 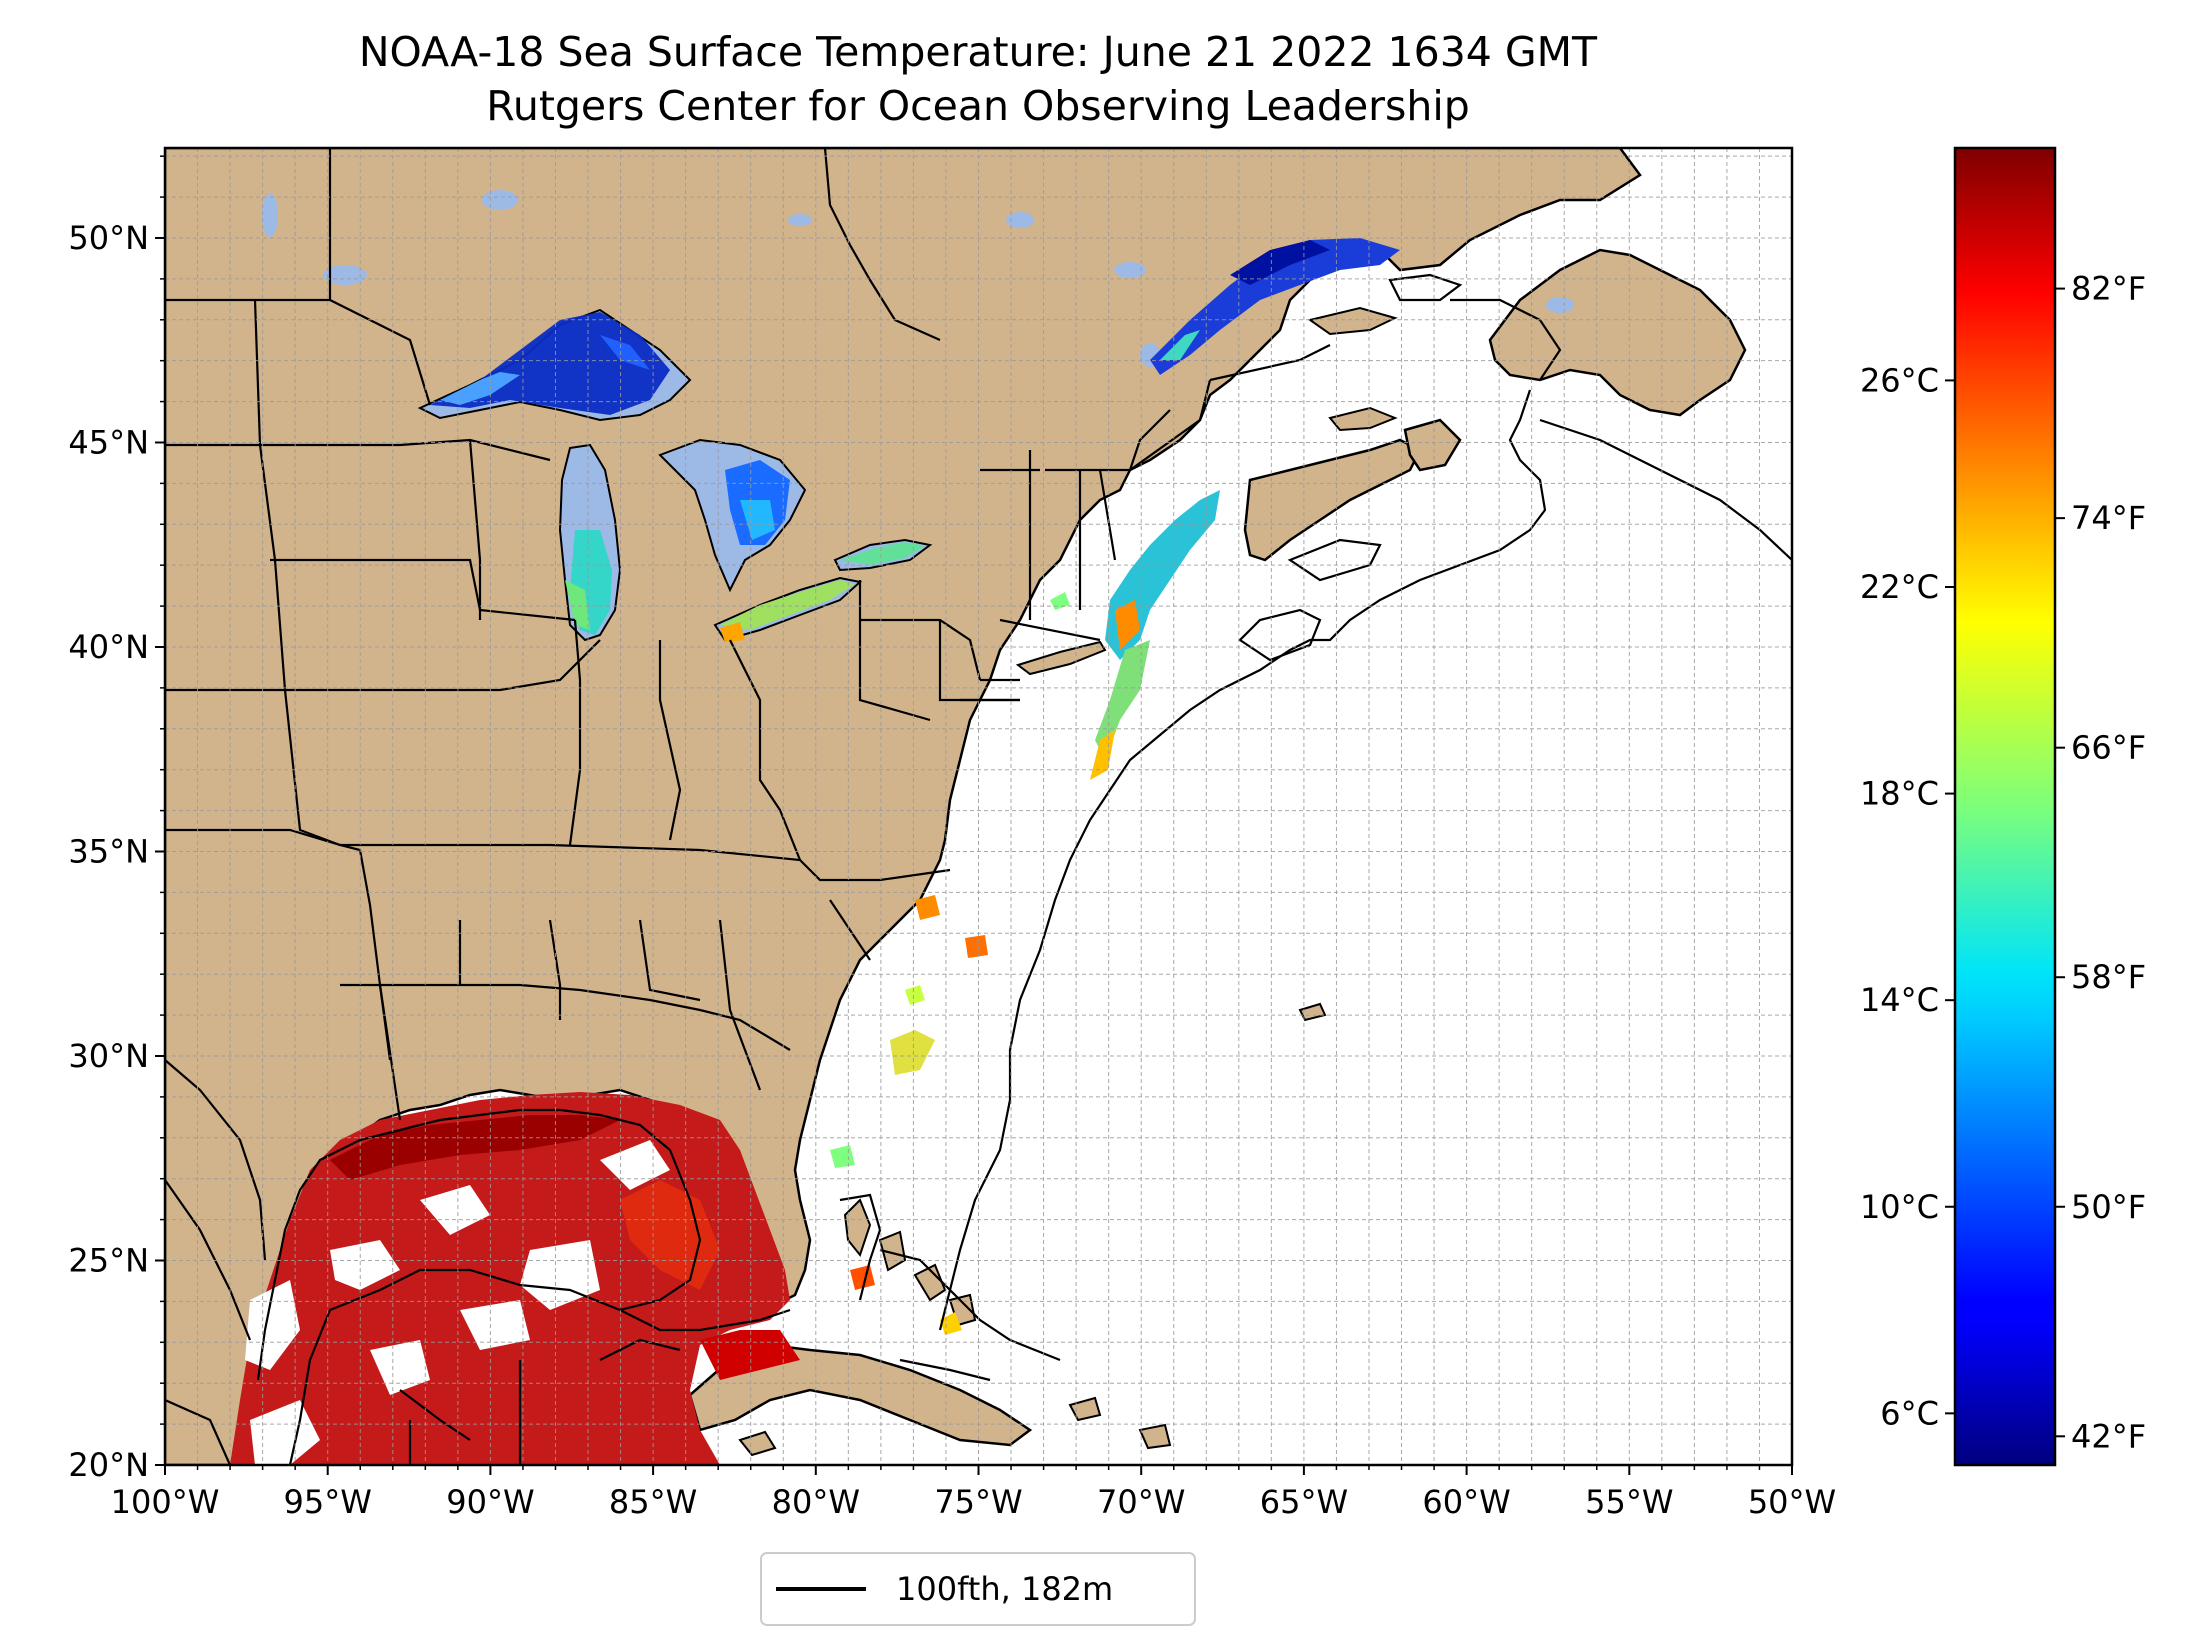 I want to click on lon-tick-label: 75°W, so click(x=978, y=1502).